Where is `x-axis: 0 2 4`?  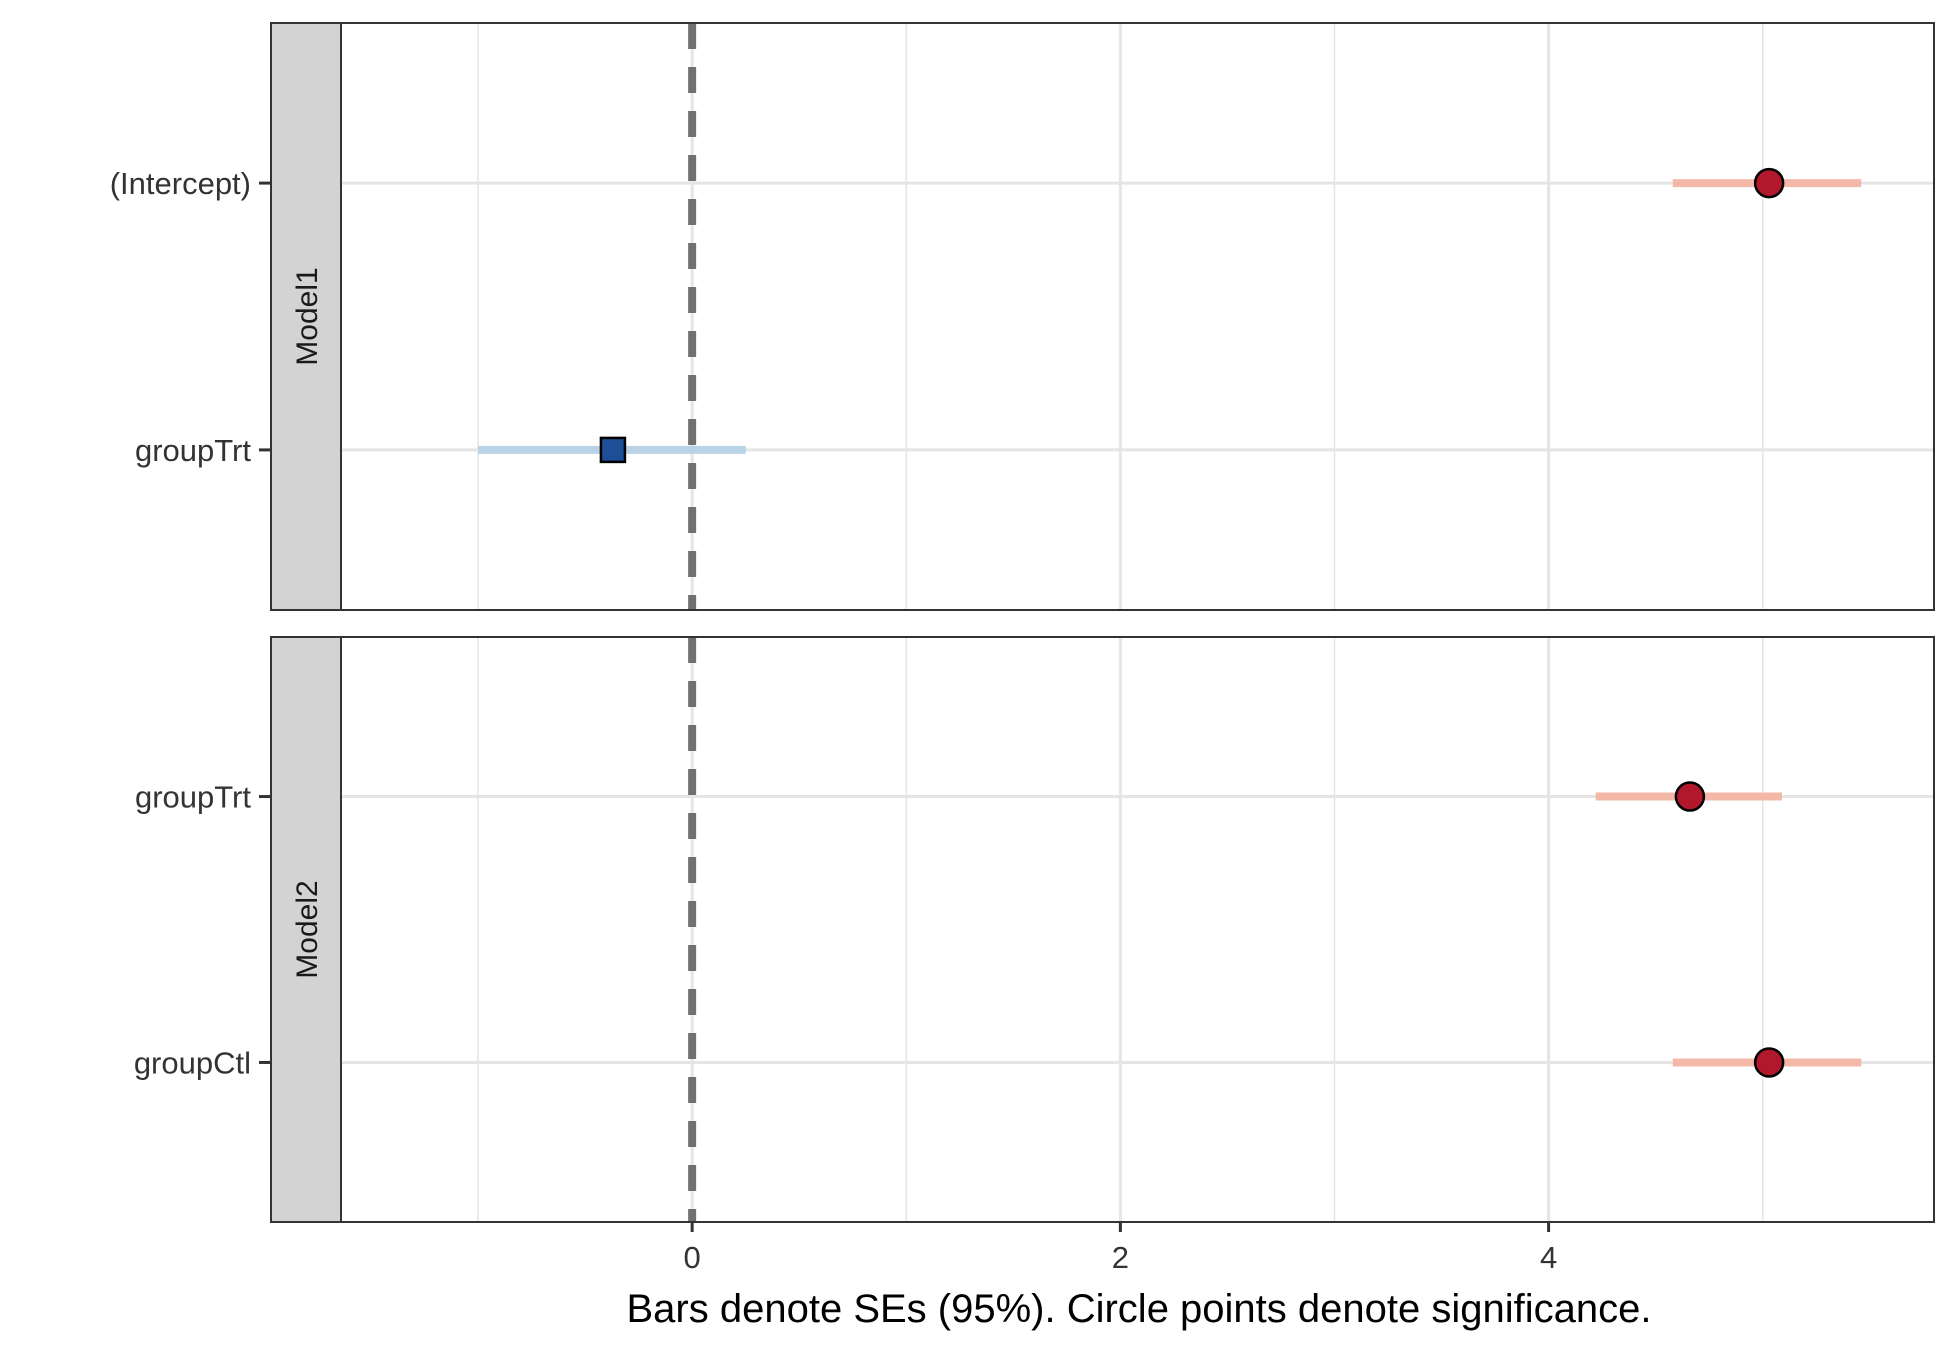
x-axis: 0 2 4 is located at coordinates (1120, 1248).